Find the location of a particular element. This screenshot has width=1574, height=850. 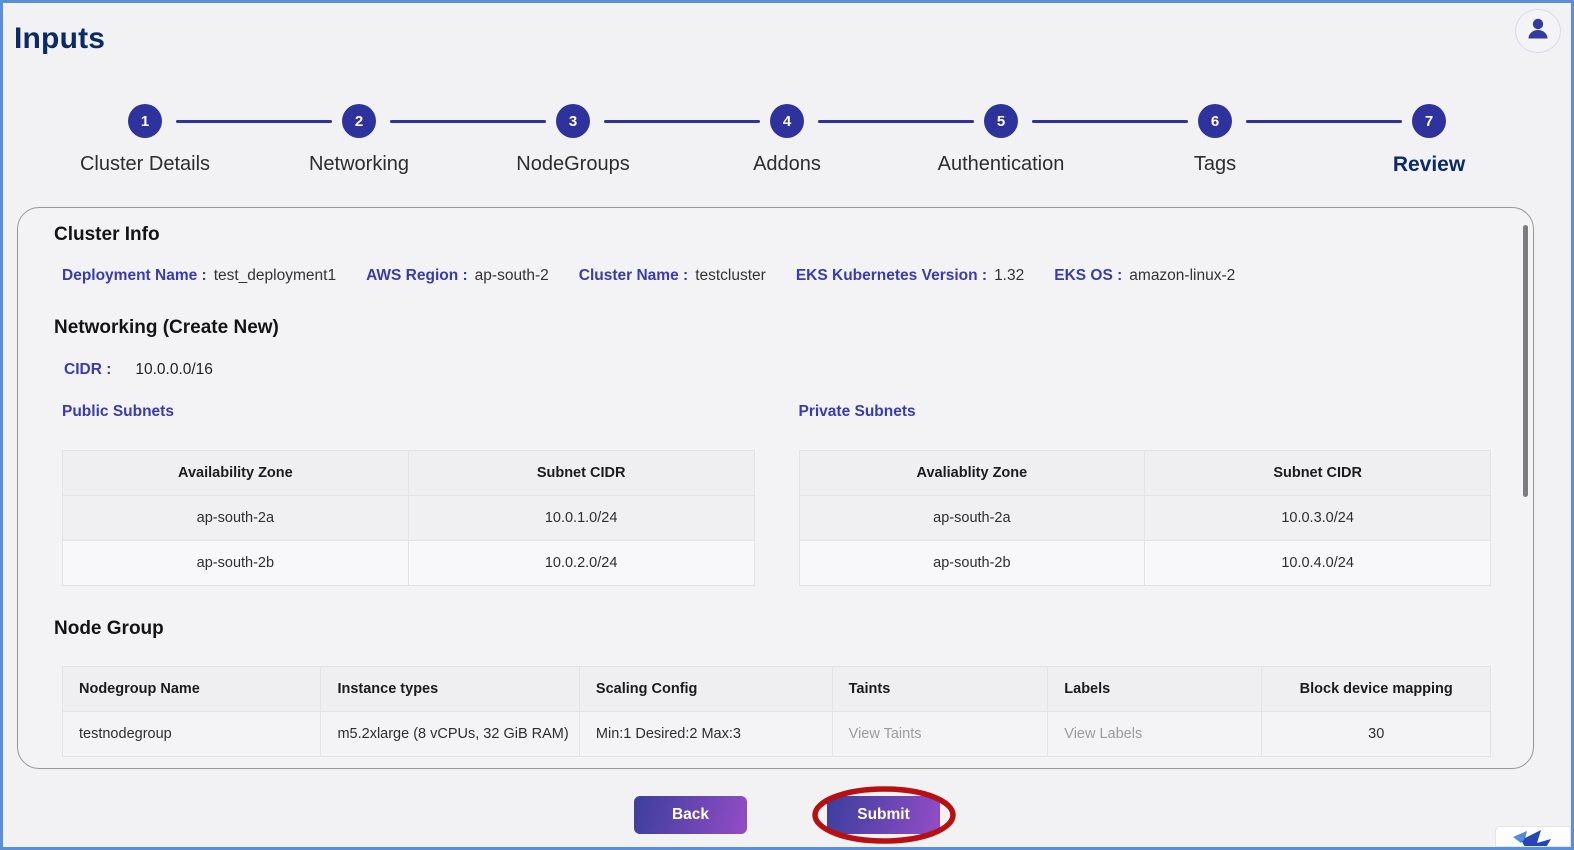

nodegroup-name-cell: testnodegroup is located at coordinates (191, 734).